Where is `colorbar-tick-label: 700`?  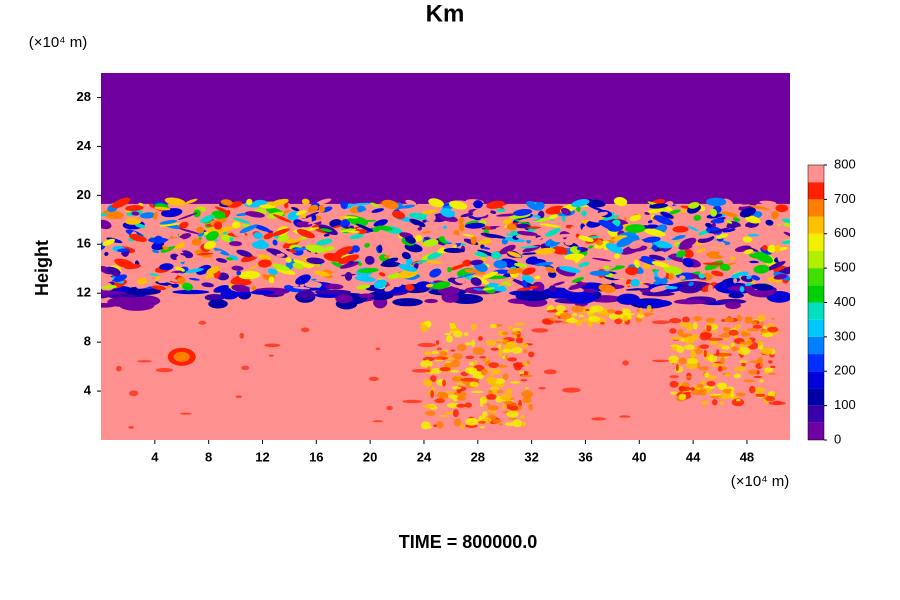
colorbar-tick-label: 700 is located at coordinates (845, 198).